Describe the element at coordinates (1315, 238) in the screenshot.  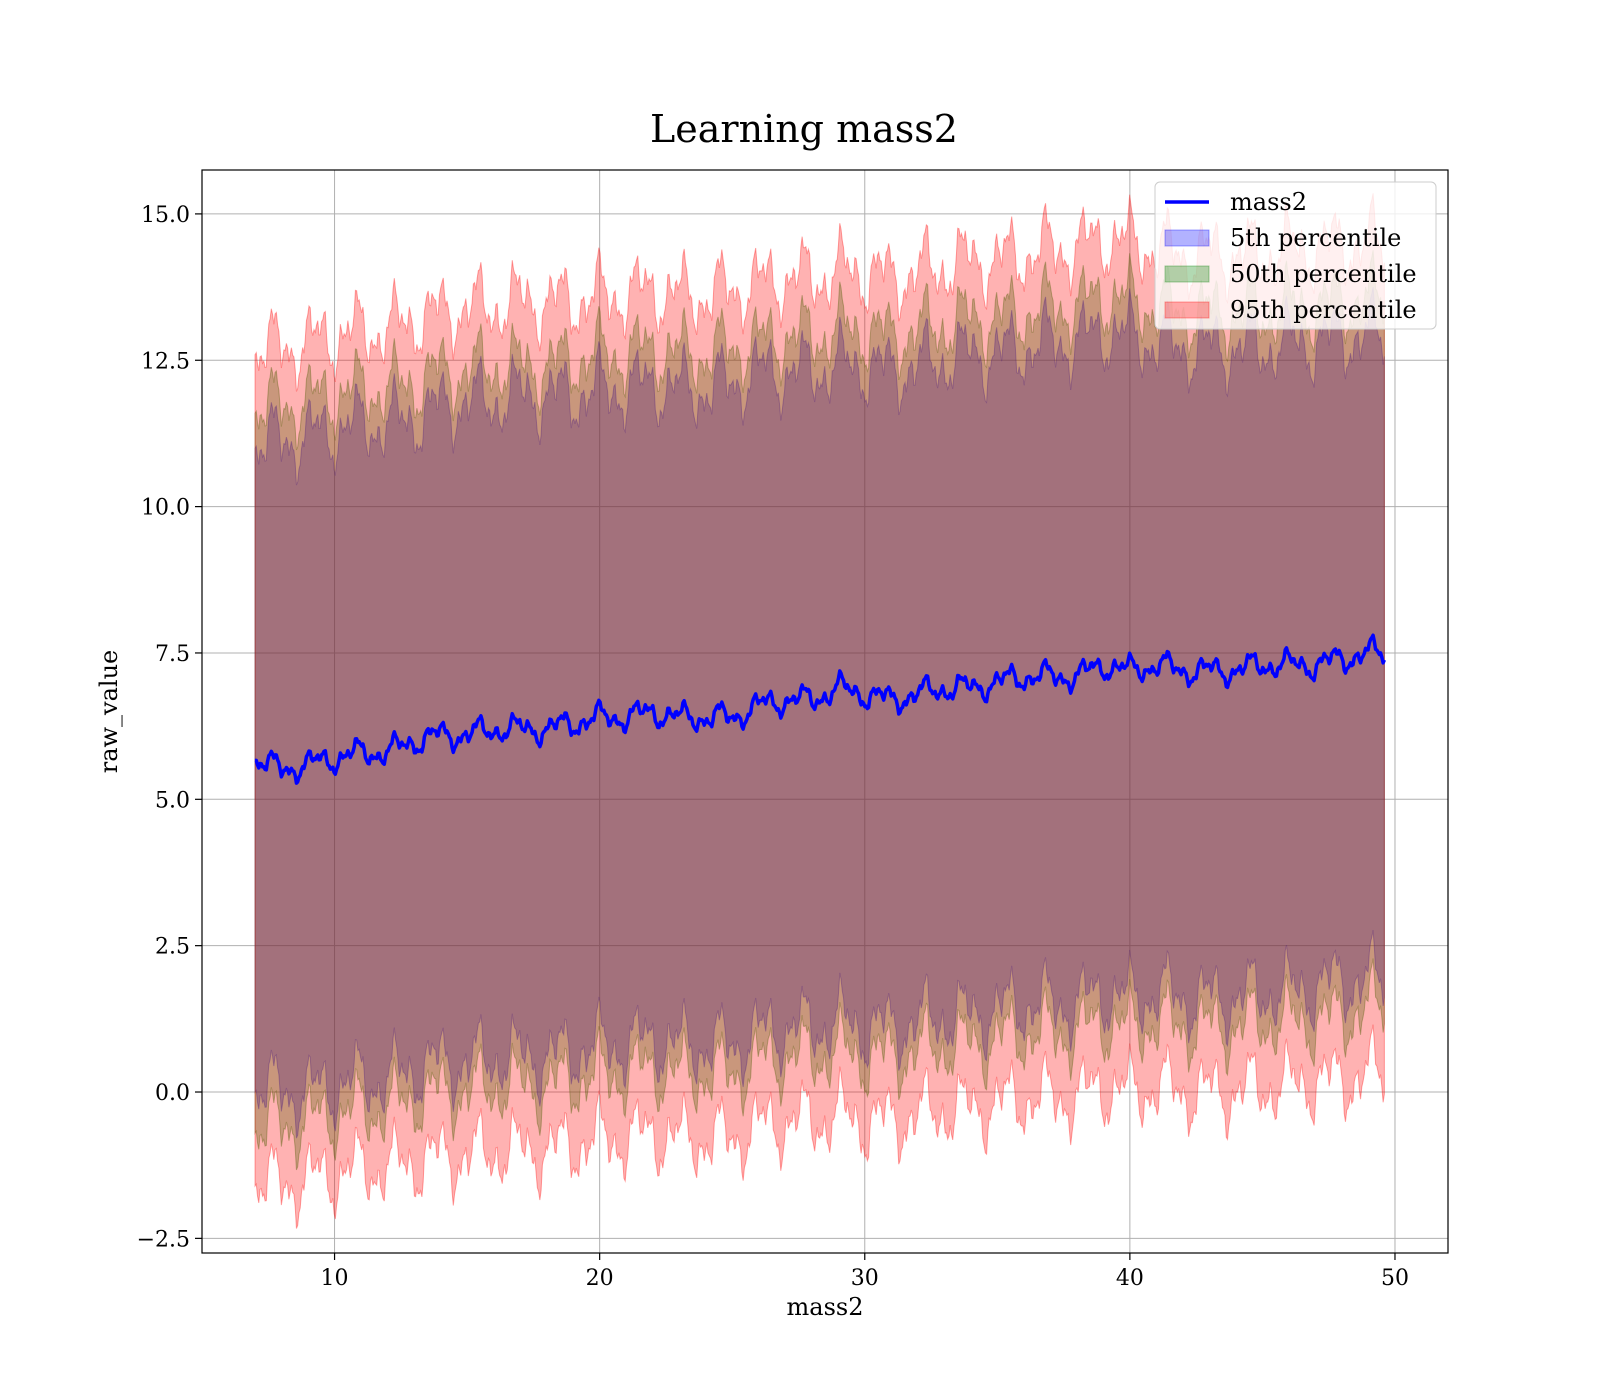
I see `legend-label-5th-percentile: 5th percentile` at that location.